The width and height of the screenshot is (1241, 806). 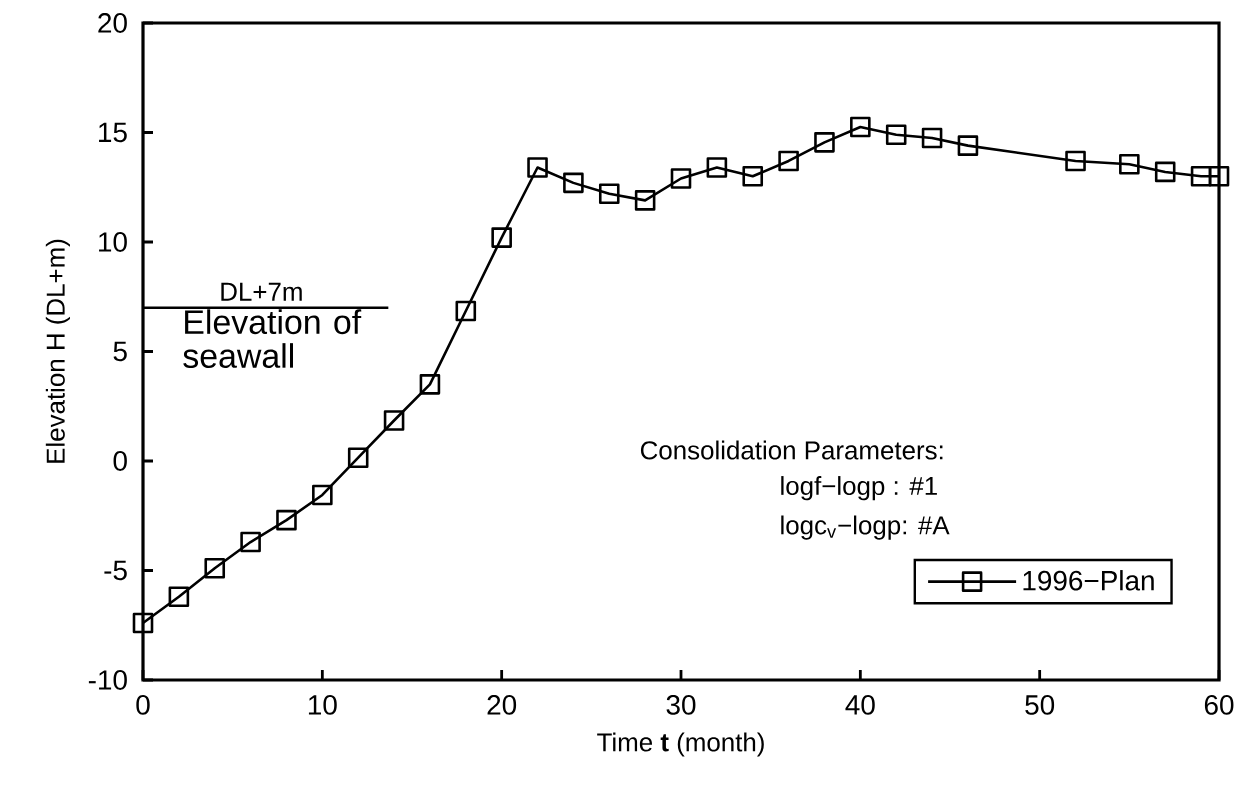 I want to click on legend-label: 1996−Plan, so click(x=1088, y=580).